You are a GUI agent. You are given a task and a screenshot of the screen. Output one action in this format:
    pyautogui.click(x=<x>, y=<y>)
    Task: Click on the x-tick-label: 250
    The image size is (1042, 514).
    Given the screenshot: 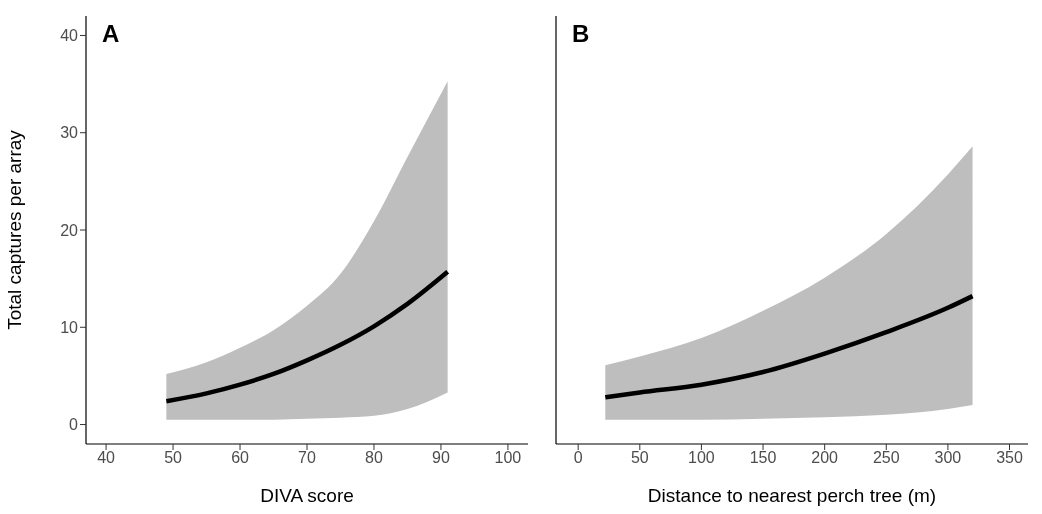 What is the action you would take?
    pyautogui.click(x=886, y=458)
    